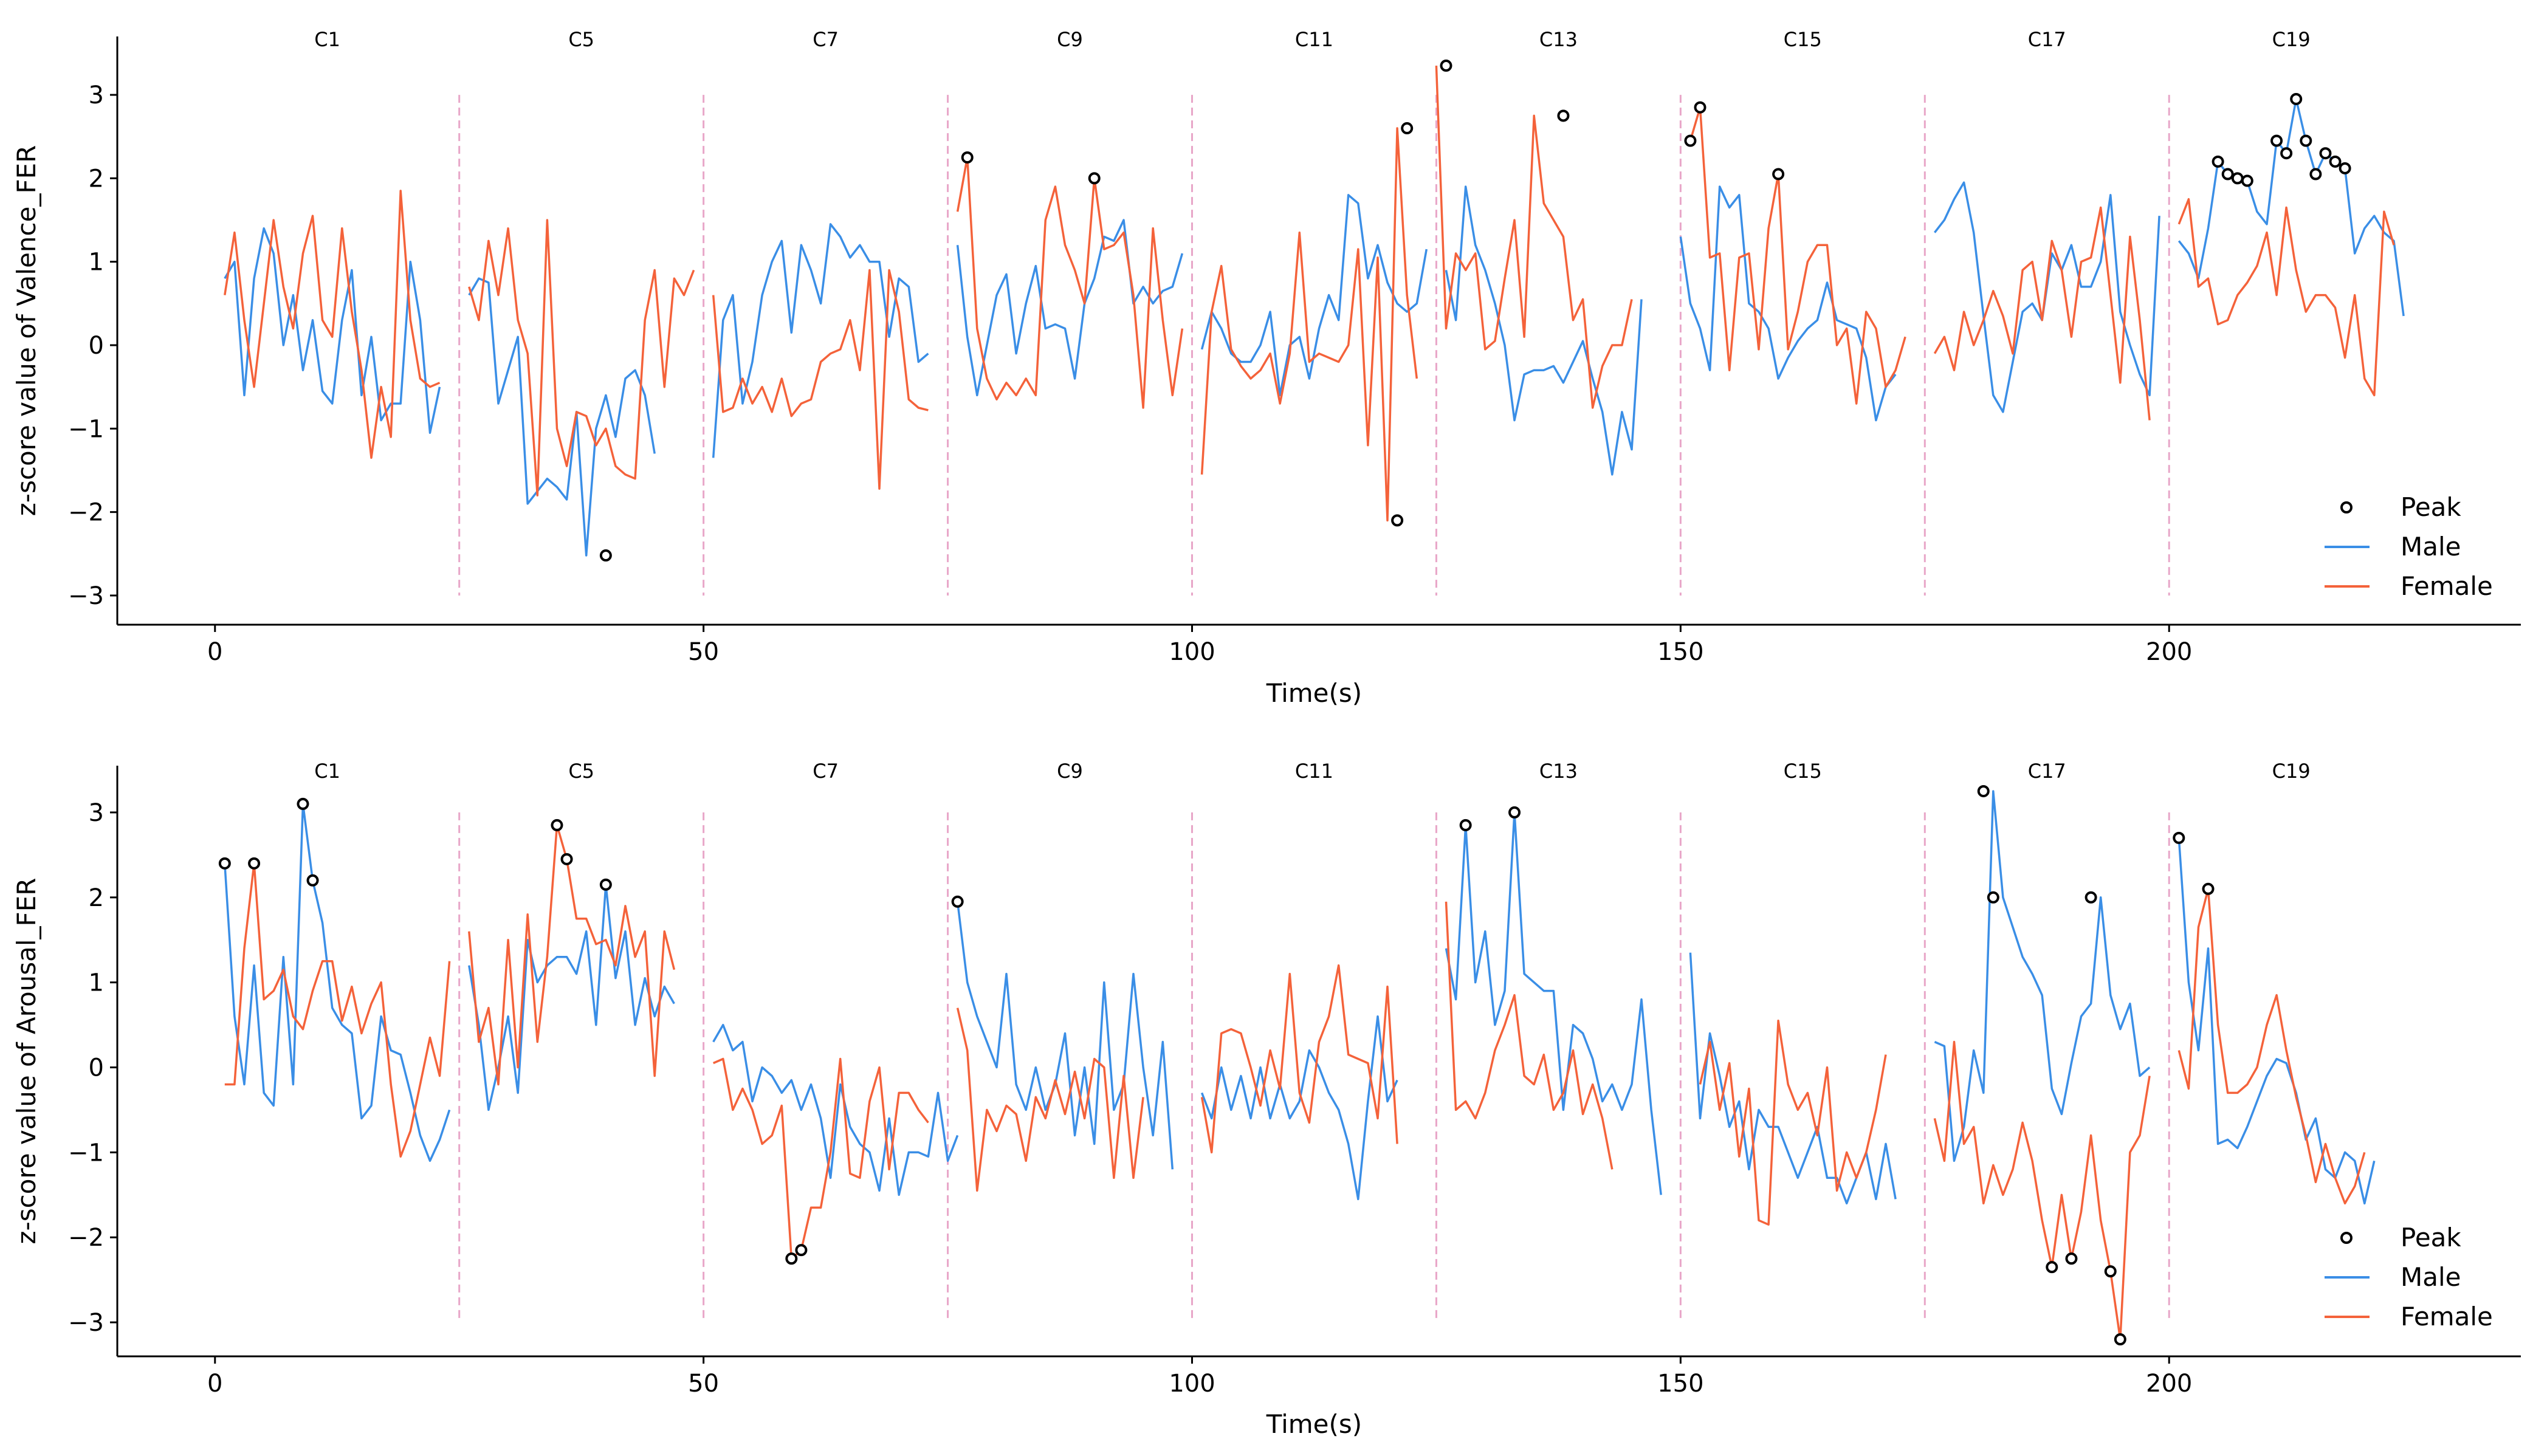  Describe the element at coordinates (2169, 652) in the screenshot. I see `x-tick-label: 200` at that location.